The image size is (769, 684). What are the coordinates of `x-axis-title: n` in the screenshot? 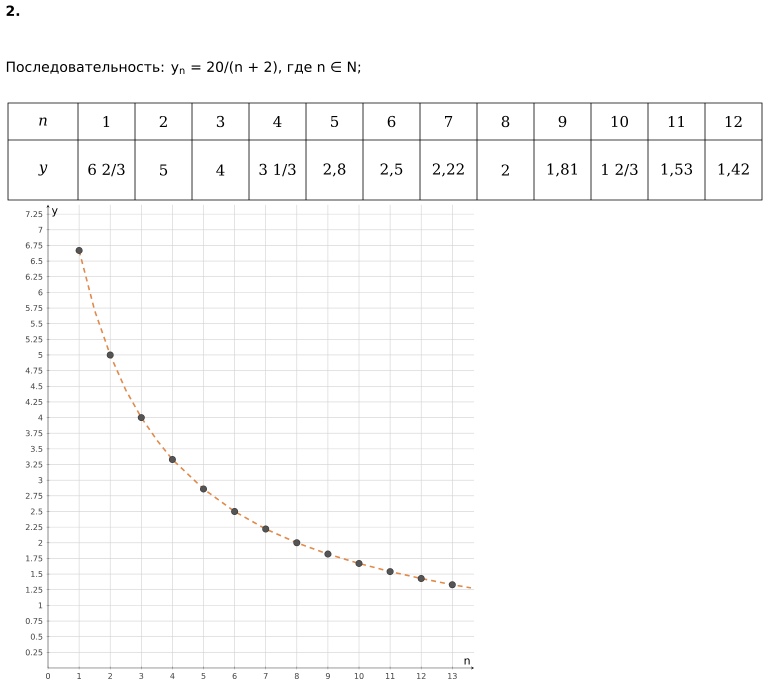 It's located at (467, 661).